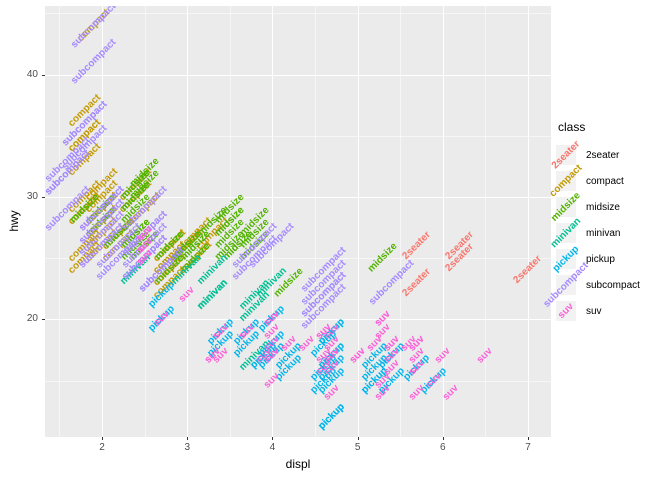 This screenshot has height=480, width=672. I want to click on x-tick-label: 2, so click(102, 447).